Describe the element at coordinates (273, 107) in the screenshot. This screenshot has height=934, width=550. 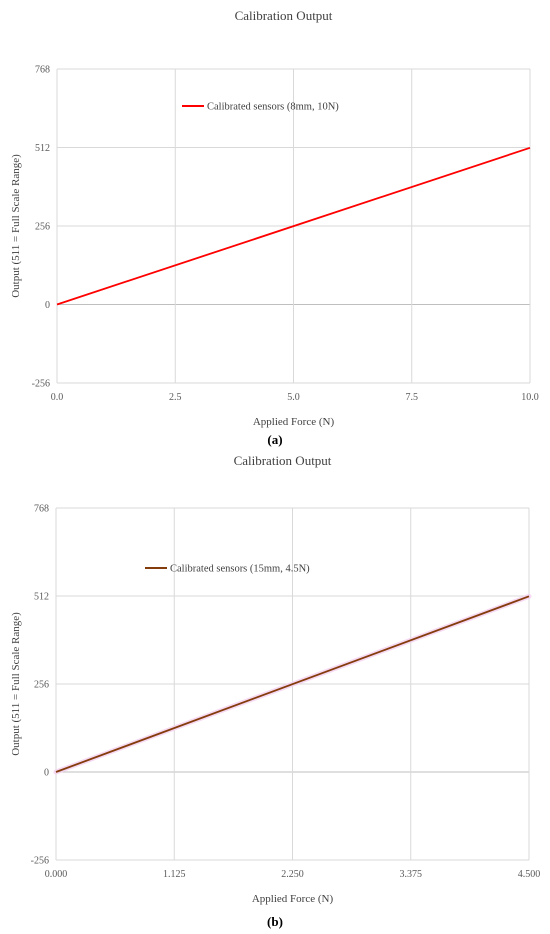
I see `legend-label: Calibrated sensors (8mm, 10N)` at that location.